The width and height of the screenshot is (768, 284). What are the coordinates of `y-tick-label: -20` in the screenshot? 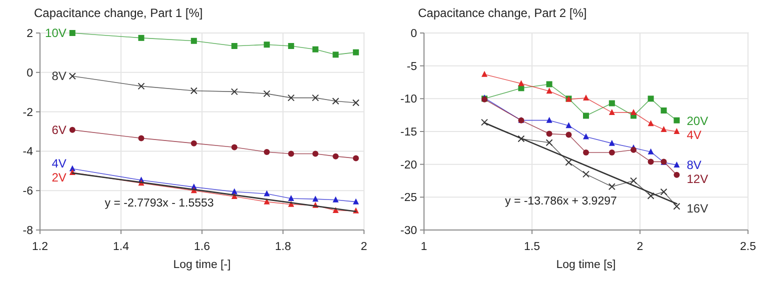 It's located at (408, 165).